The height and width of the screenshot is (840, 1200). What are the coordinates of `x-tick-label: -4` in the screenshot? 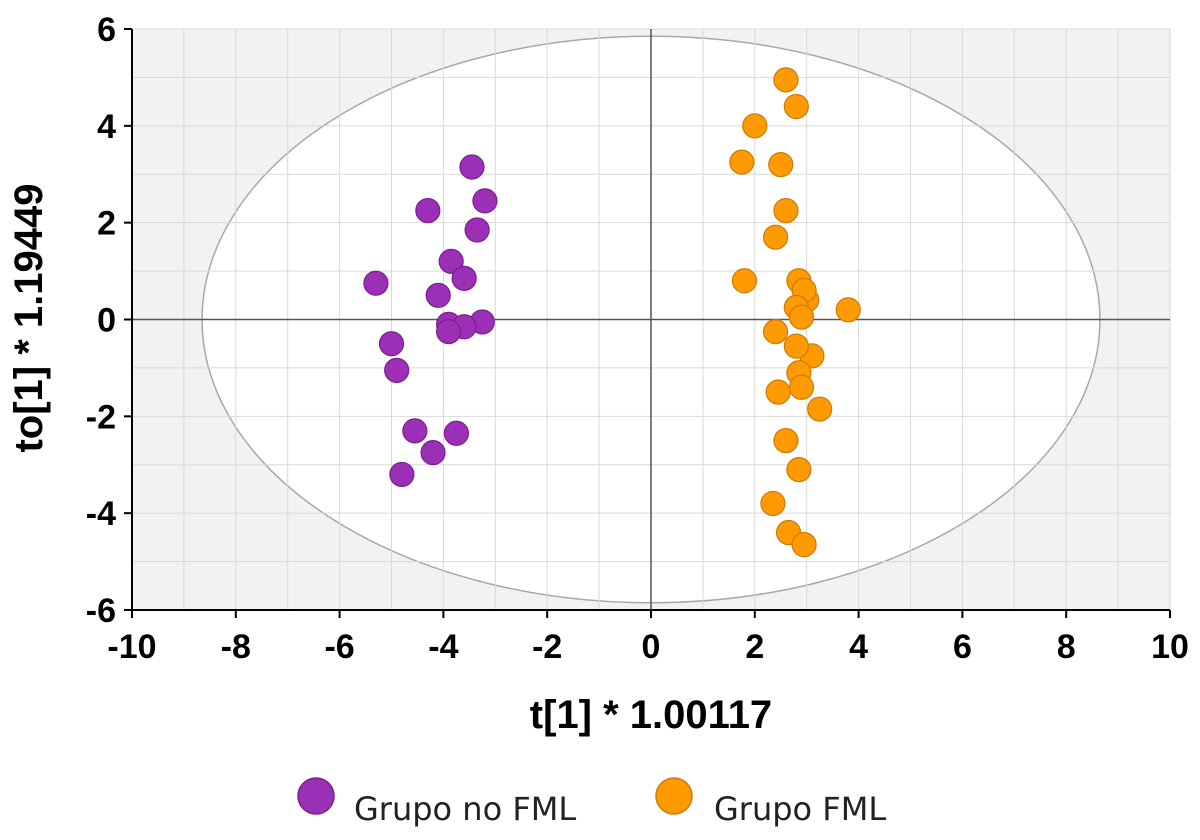 It's located at (443, 647).